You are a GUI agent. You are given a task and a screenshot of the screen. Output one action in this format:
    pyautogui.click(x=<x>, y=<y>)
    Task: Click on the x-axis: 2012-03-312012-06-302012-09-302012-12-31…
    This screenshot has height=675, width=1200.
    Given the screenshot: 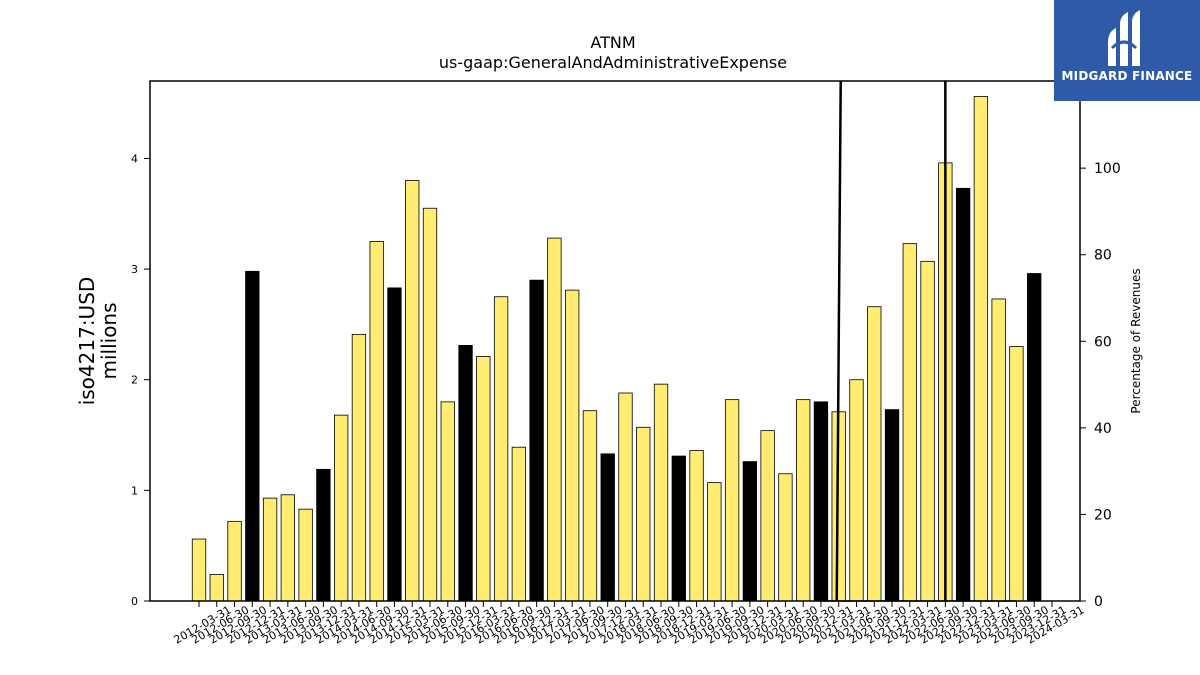 What is the action you would take?
    pyautogui.click(x=629, y=624)
    